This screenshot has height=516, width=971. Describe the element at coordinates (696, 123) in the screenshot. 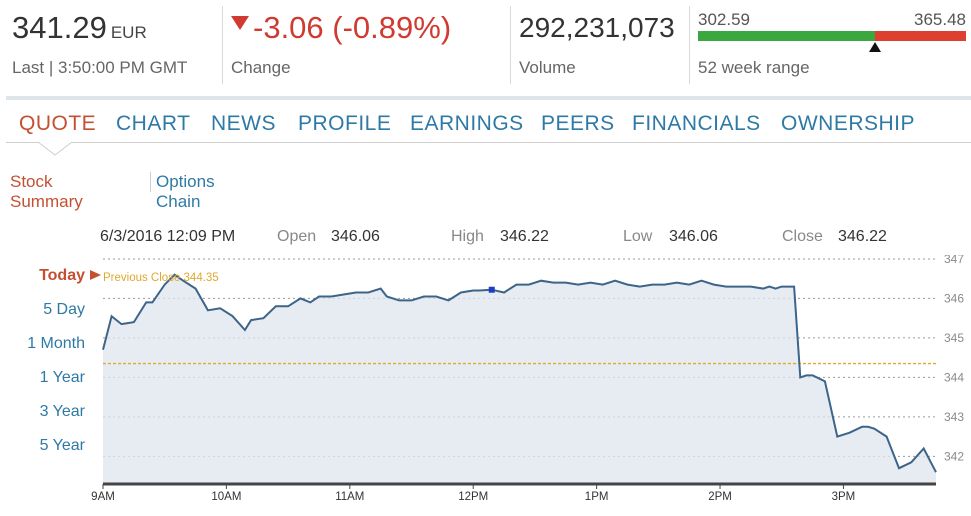

I see `tab-financials: FINANCIALS` at that location.